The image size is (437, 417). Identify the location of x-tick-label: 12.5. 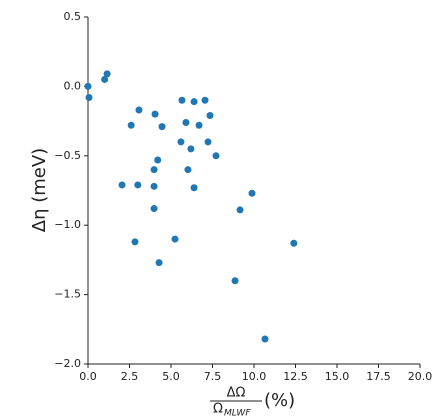
(295, 376).